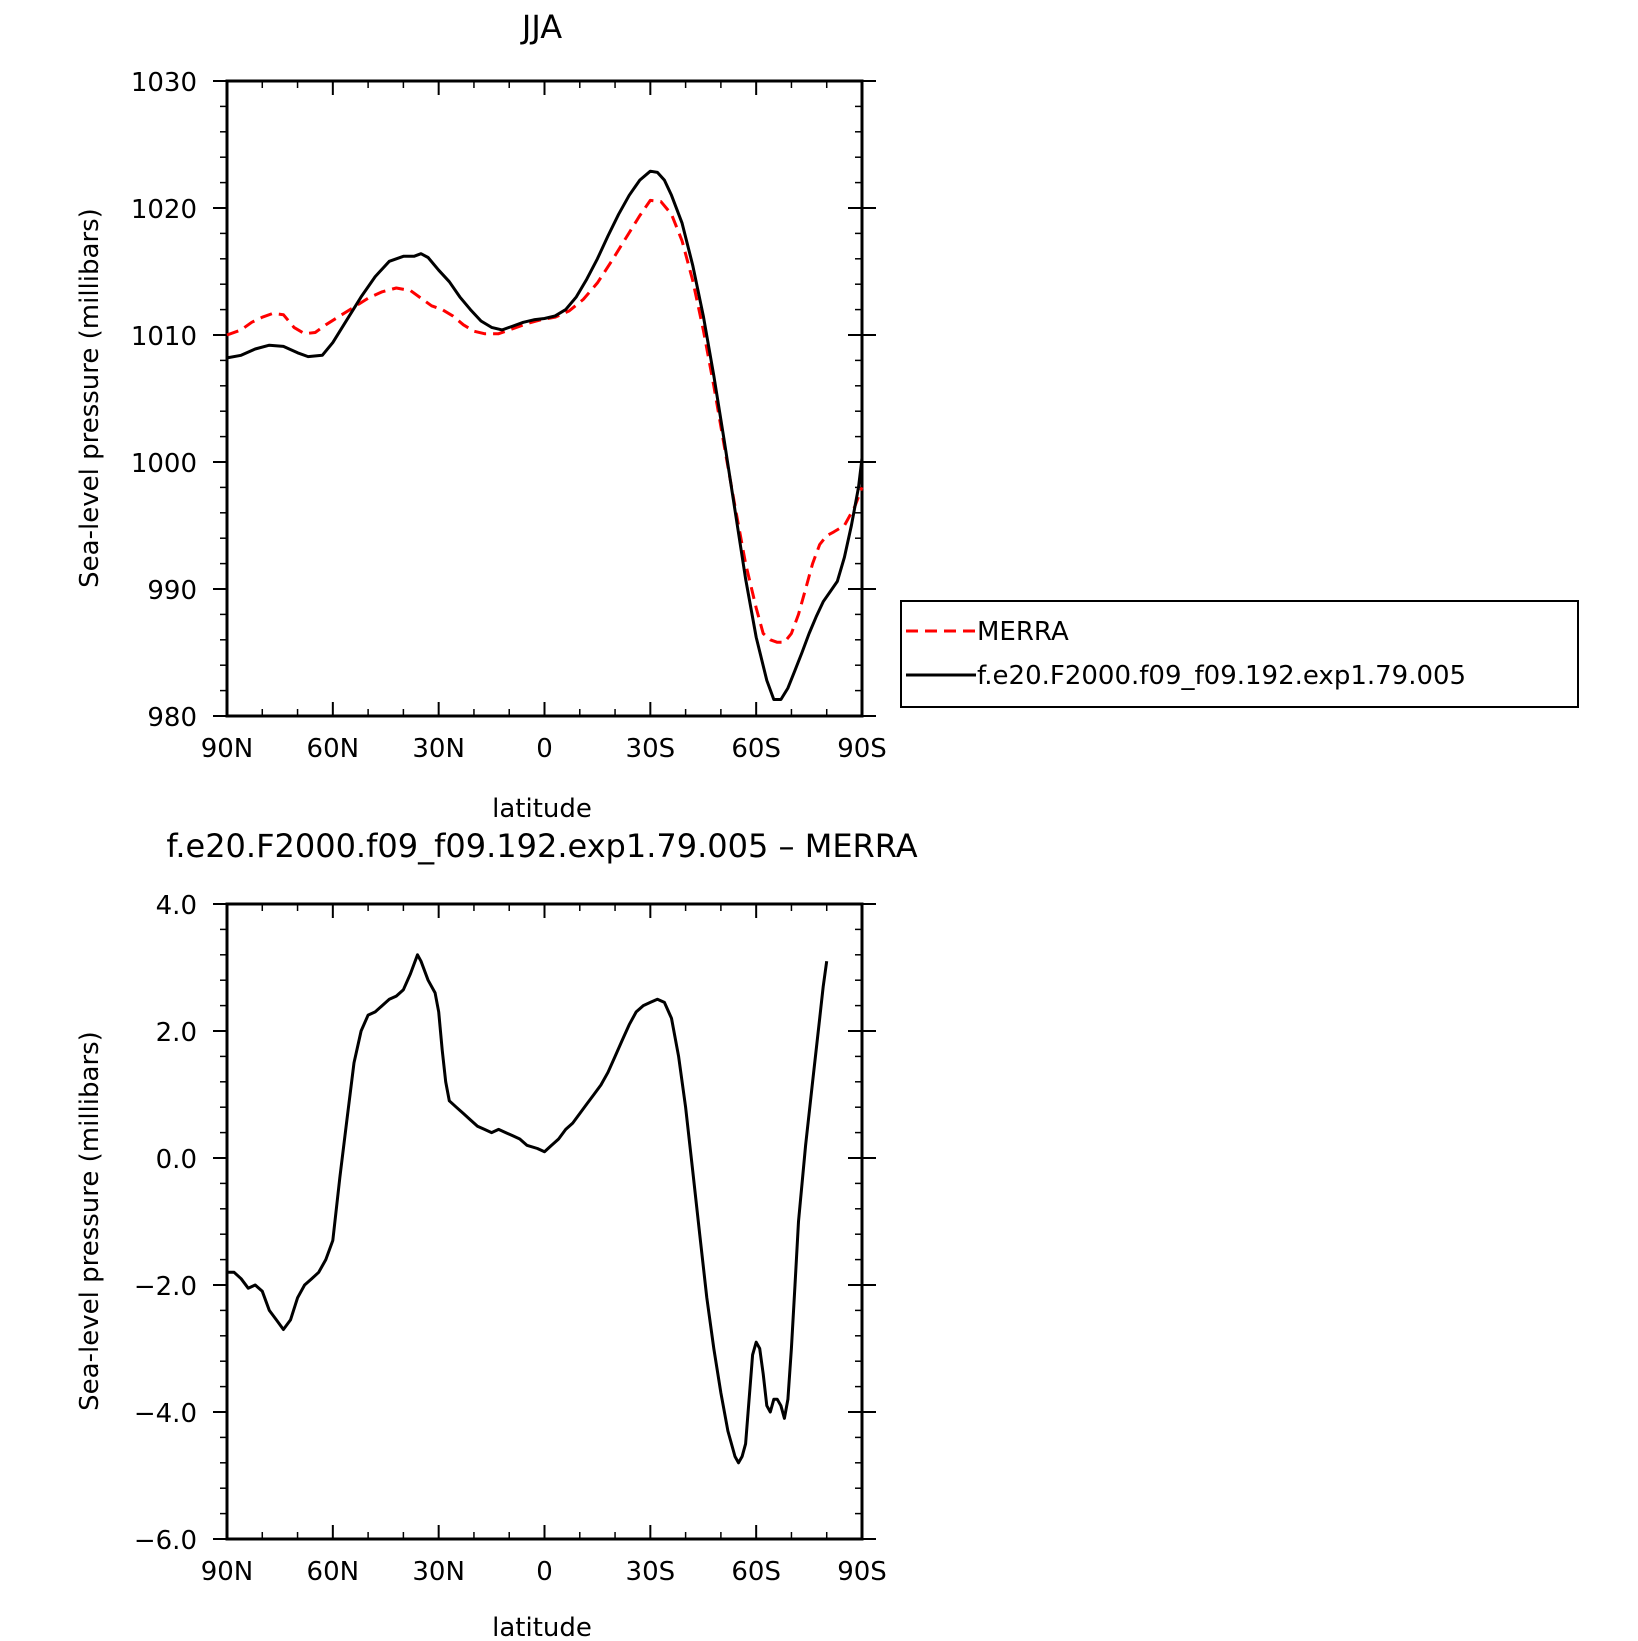  What do you see at coordinates (164, 337) in the screenshot?
I see `top-y-tick-label: 1010` at bounding box center [164, 337].